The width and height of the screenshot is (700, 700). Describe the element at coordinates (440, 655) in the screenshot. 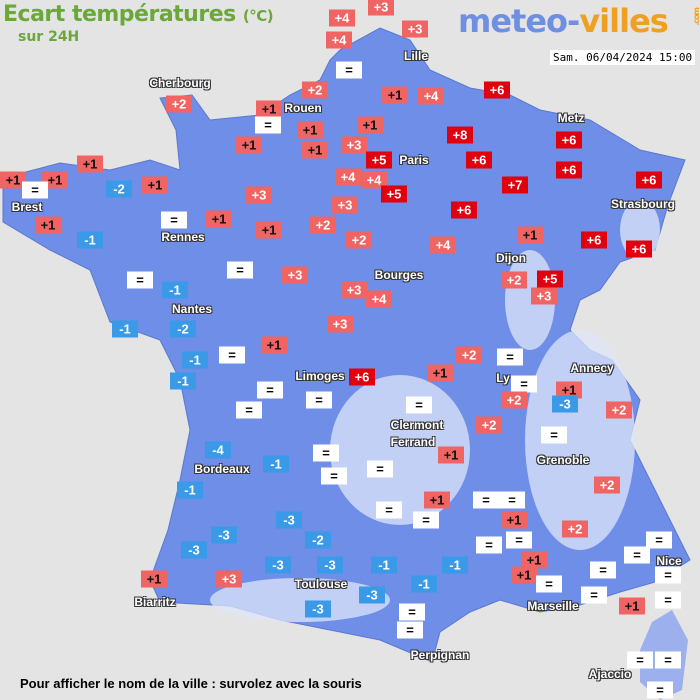

I see `city-name: Perpignan` at that location.